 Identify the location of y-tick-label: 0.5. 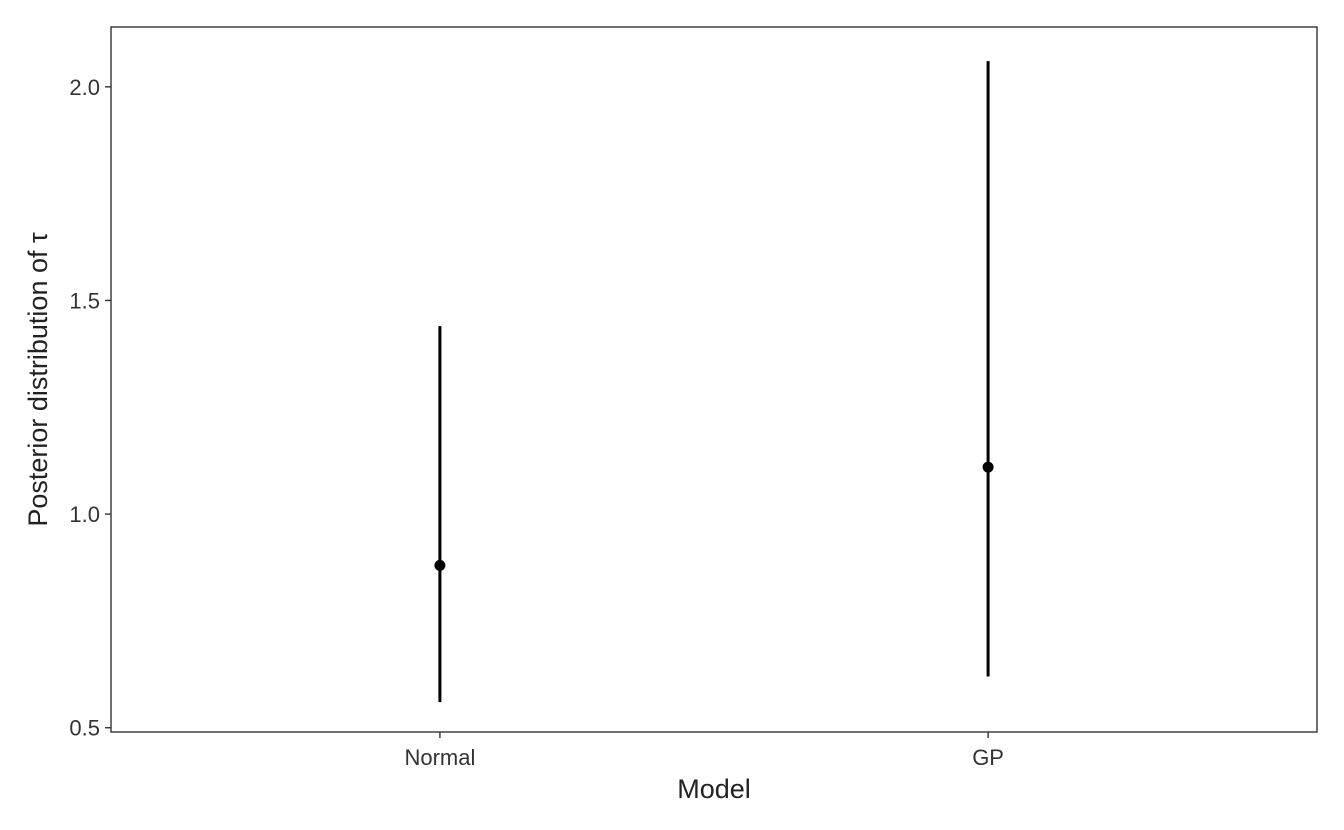
(84, 728).